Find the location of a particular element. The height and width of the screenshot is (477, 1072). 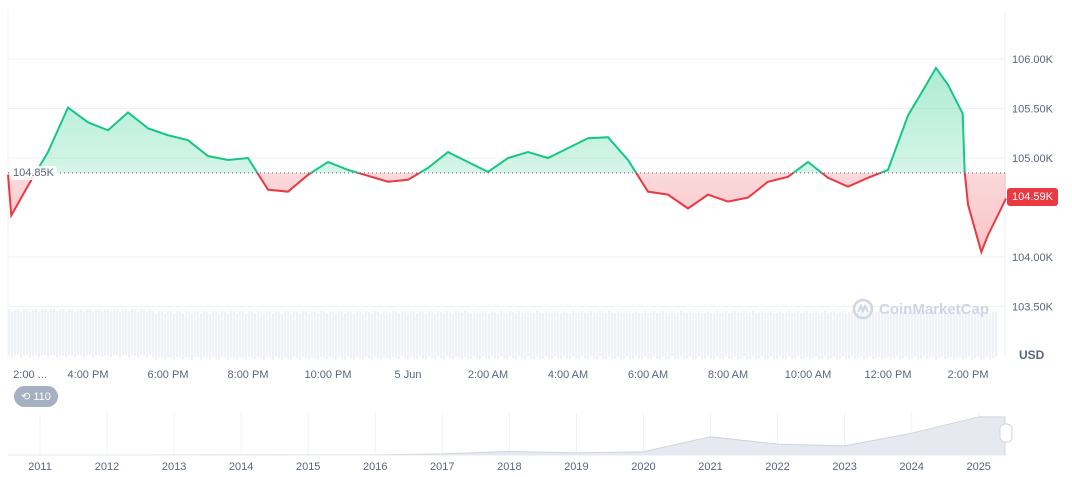

x-tick-label: 4:00 AM is located at coordinates (568, 375).